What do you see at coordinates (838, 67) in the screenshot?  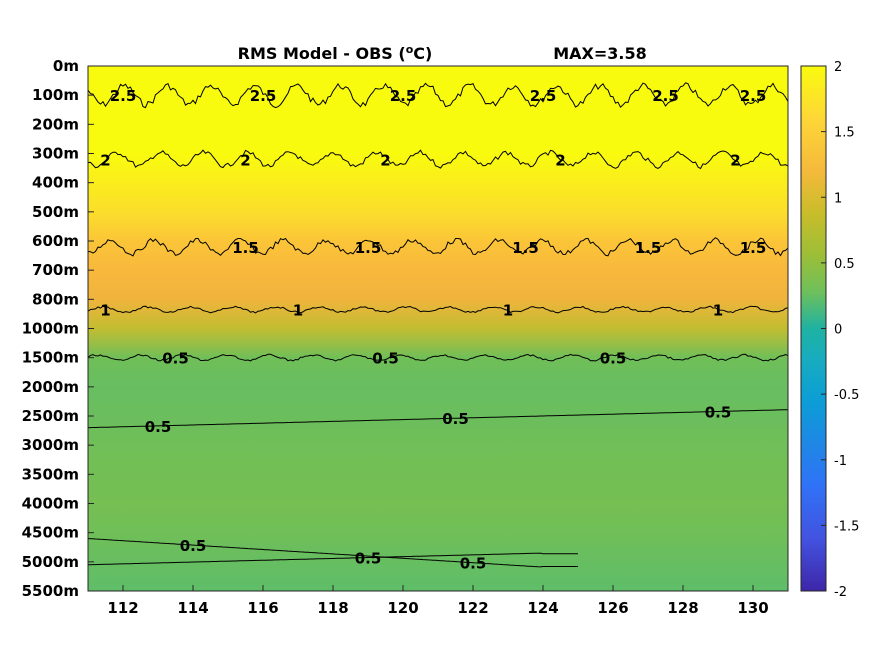 I see `colorbar-tick-label: 2` at bounding box center [838, 67].